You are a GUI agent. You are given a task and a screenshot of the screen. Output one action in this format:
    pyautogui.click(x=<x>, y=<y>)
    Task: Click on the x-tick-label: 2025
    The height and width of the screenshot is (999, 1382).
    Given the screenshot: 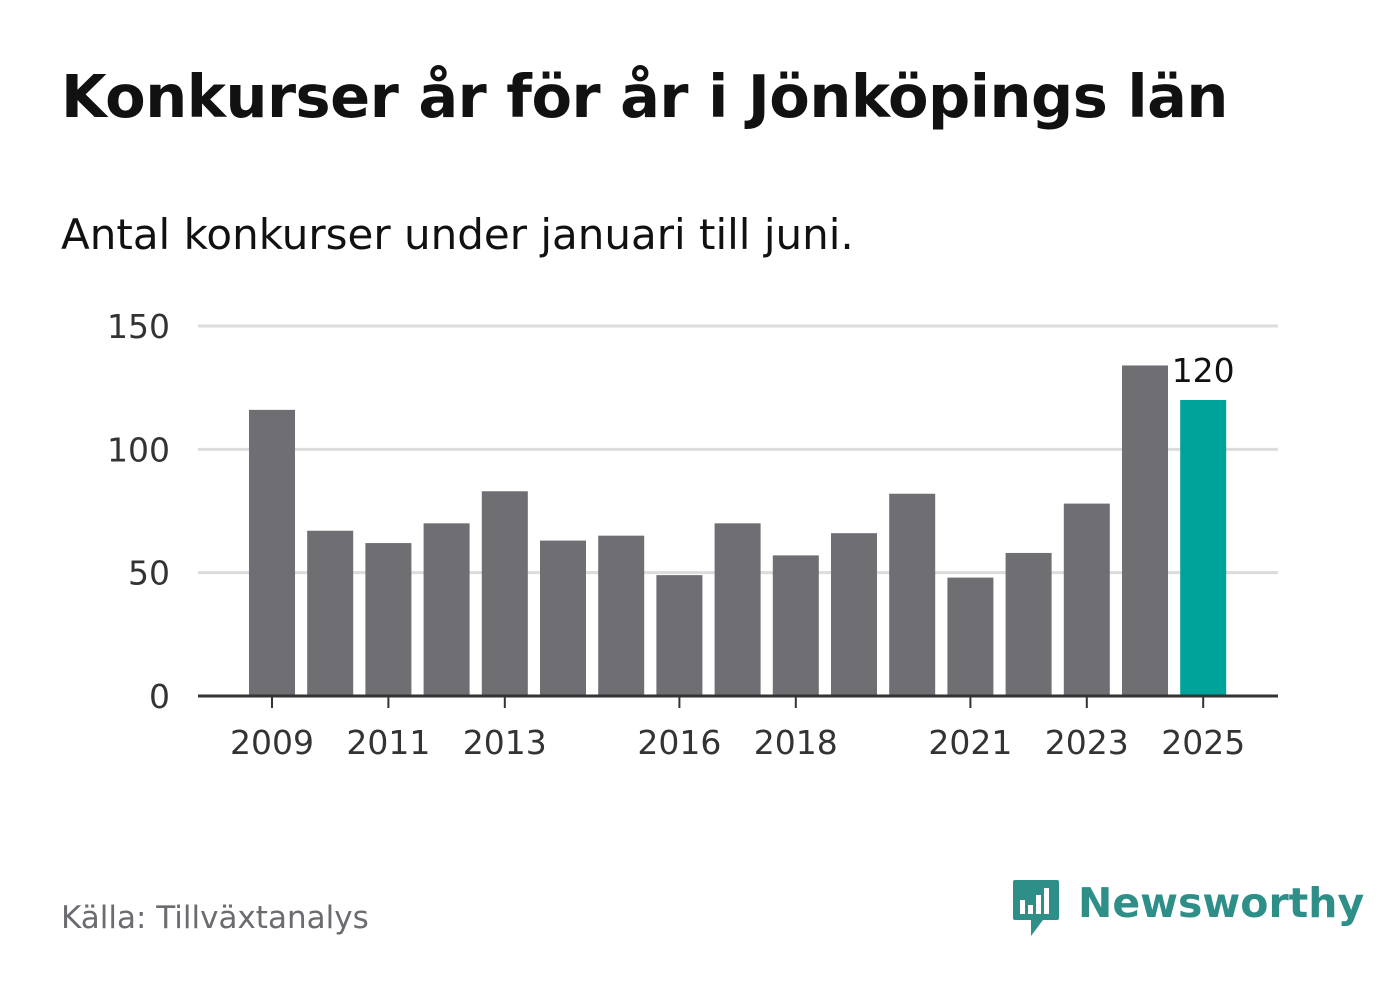 What is the action you would take?
    pyautogui.click(x=1203, y=742)
    